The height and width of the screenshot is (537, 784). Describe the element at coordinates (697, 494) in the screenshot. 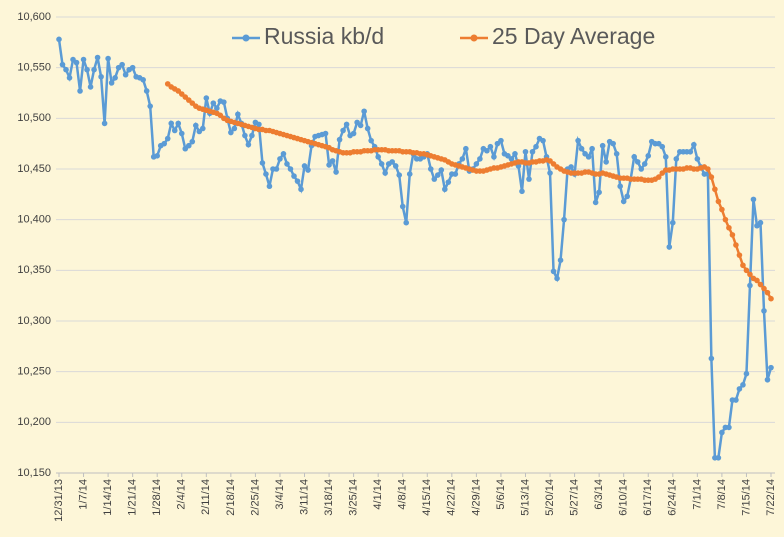

I see `x-tick-label: 7/1/14` at that location.